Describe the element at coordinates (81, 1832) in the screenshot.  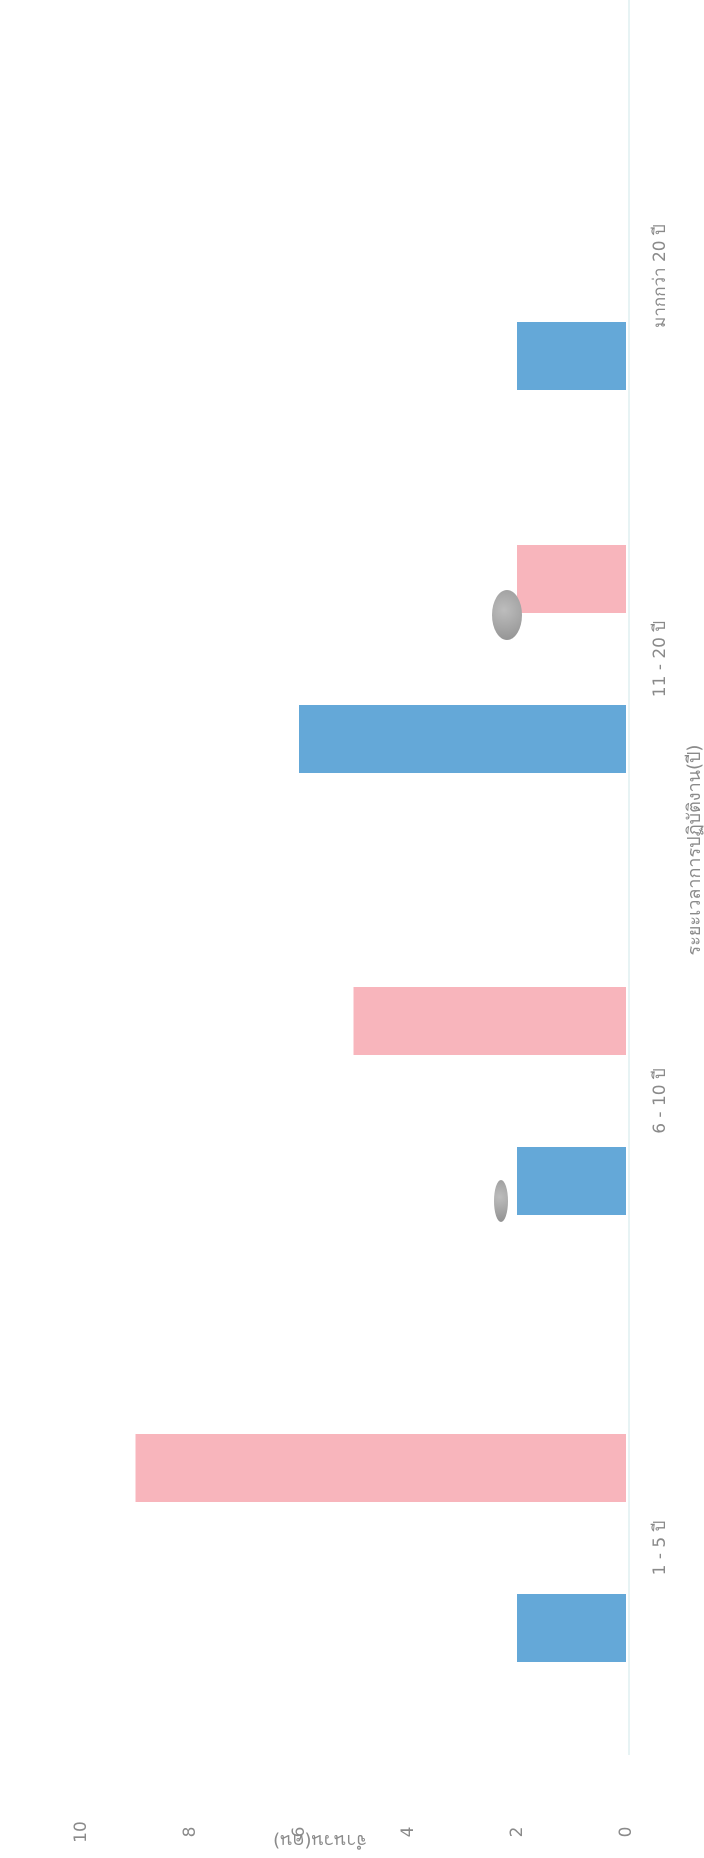
I see `y-tick-label: 10` at that location.